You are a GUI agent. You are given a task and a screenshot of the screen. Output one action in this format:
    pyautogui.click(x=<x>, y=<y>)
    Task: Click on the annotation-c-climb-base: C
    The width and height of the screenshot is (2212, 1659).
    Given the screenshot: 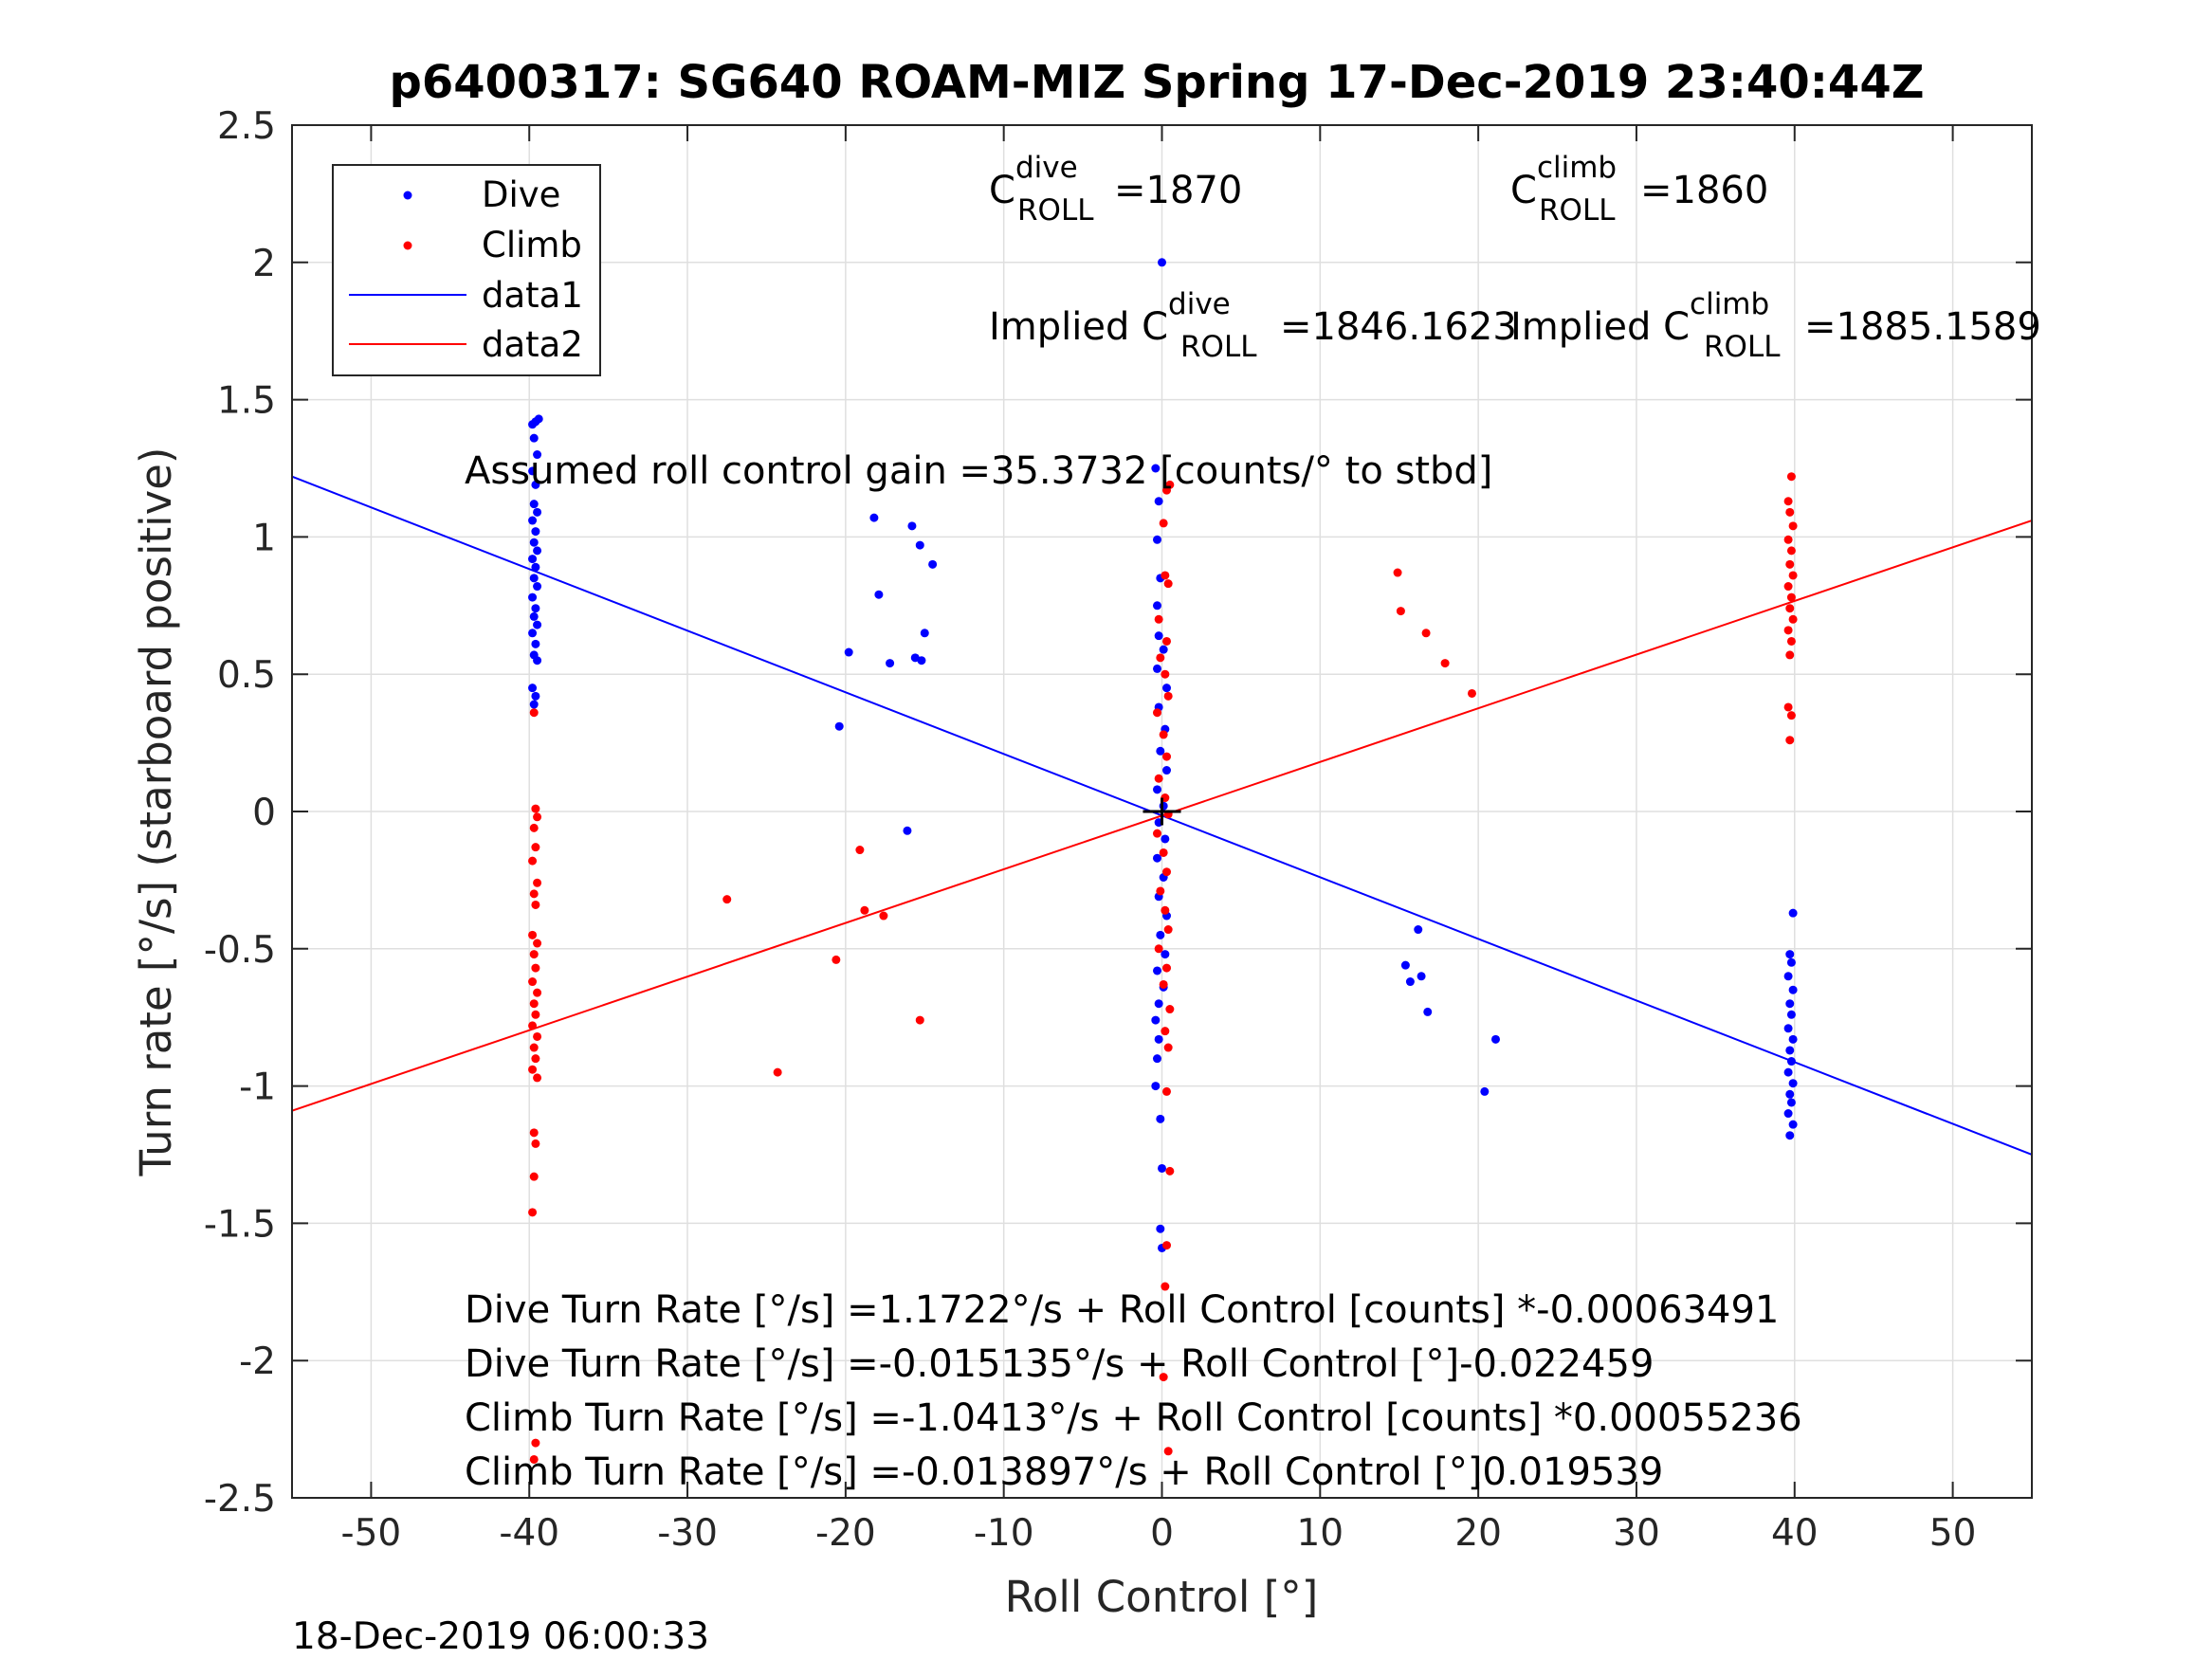 What is the action you would take?
    pyautogui.click(x=1523, y=190)
    